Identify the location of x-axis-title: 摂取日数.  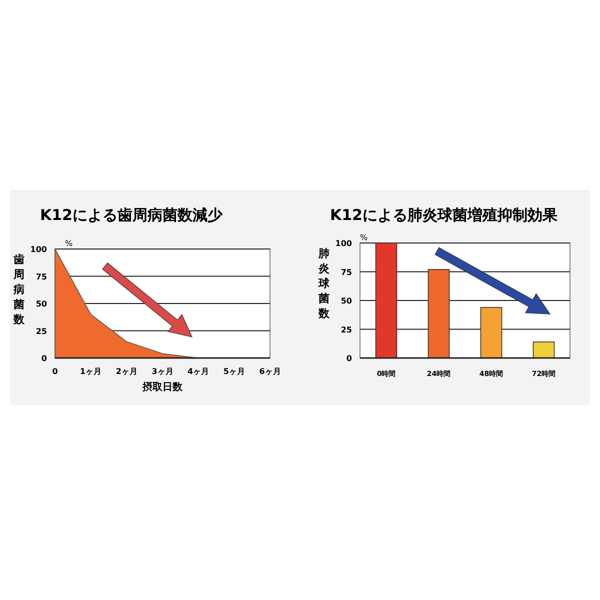
(163, 387).